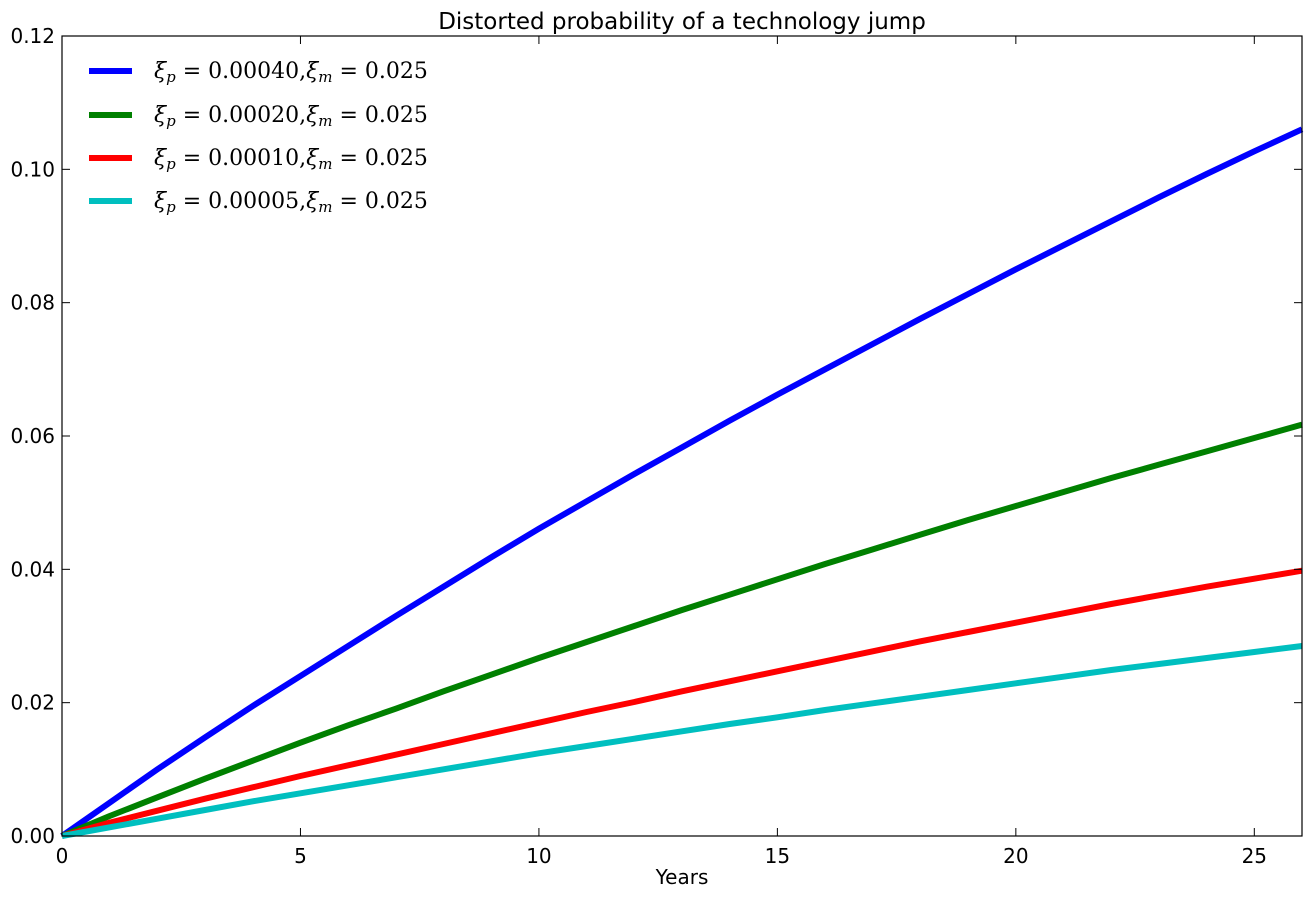  What do you see at coordinates (682, 877) in the screenshot?
I see `x-axis-label: Years` at bounding box center [682, 877].